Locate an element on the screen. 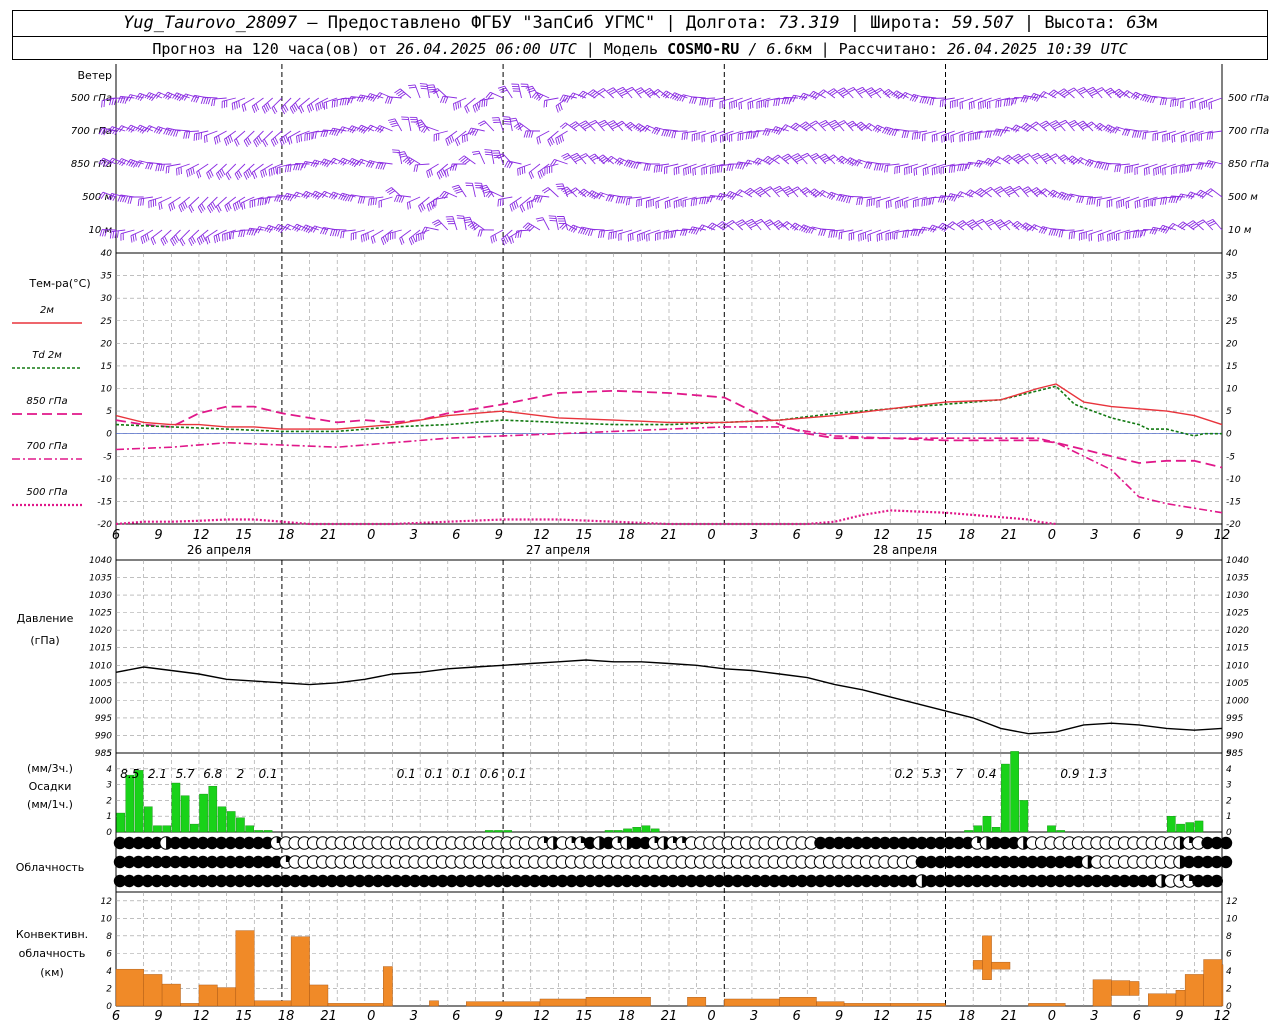 Image resolution: width=1280 pixels, height=1024 pixels. precip-unit-3h: (мм/3ч.) is located at coordinates (50, 768).